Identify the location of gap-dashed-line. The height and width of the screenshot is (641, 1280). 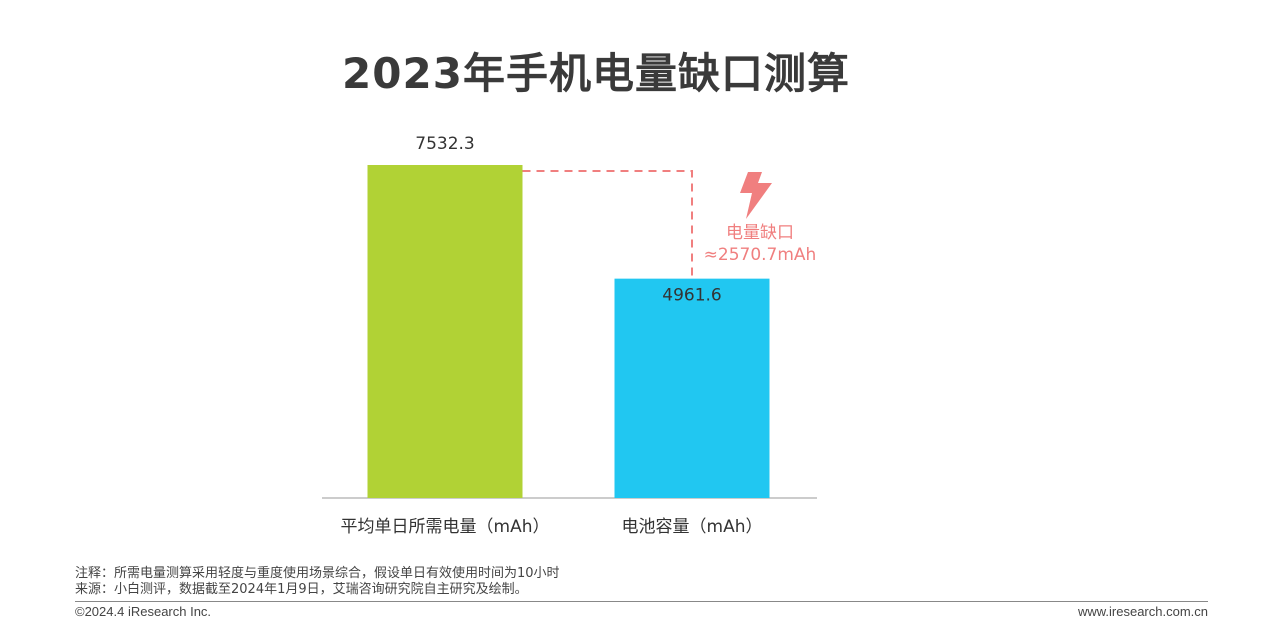
(607, 224).